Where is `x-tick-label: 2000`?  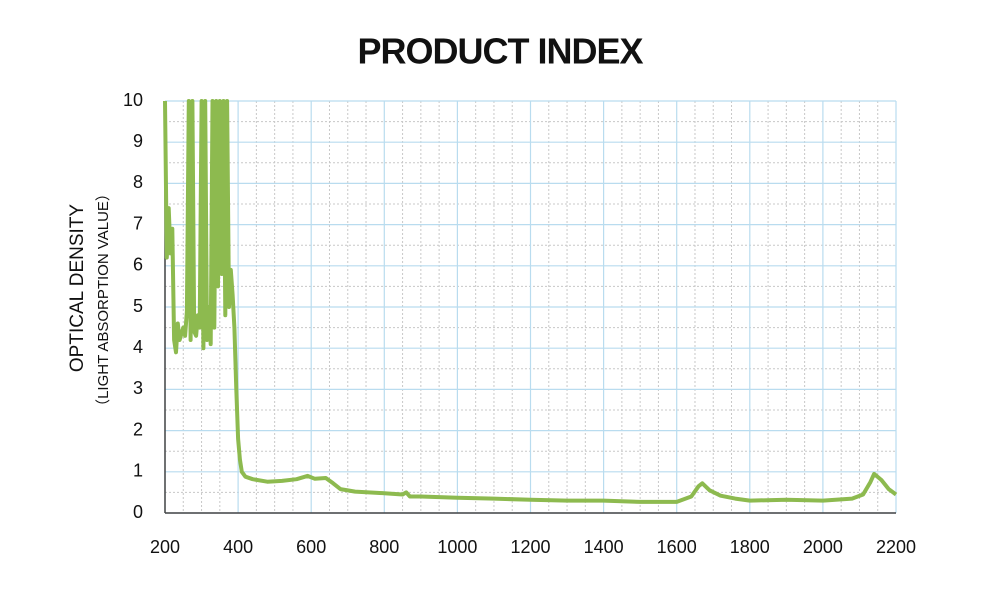 x-tick-label: 2000 is located at coordinates (823, 547).